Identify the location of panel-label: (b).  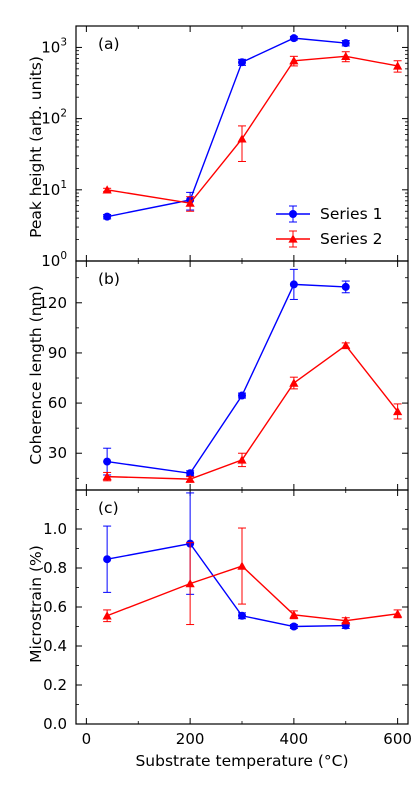
(109, 279).